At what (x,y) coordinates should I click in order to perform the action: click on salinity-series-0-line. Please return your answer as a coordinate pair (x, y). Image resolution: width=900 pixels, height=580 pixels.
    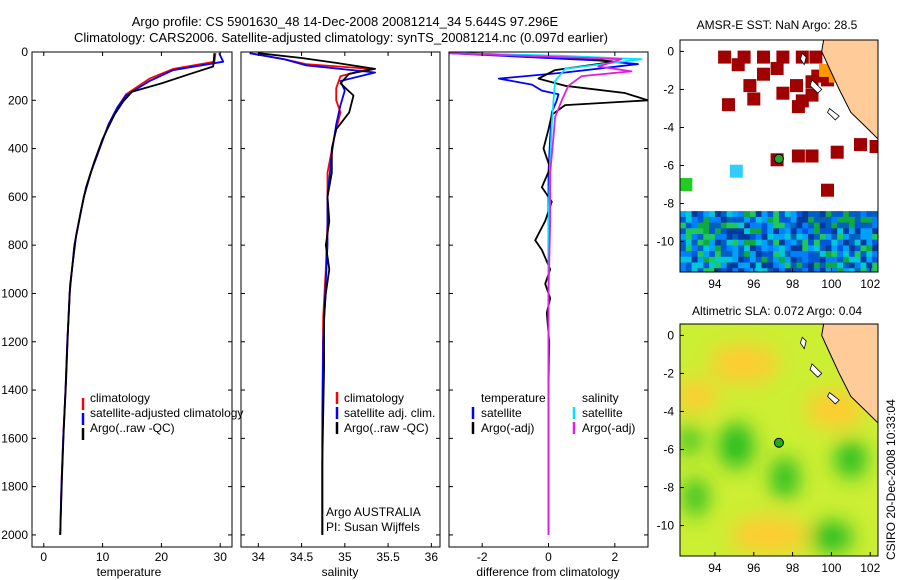
    Looking at the image, I should click on (310, 293).